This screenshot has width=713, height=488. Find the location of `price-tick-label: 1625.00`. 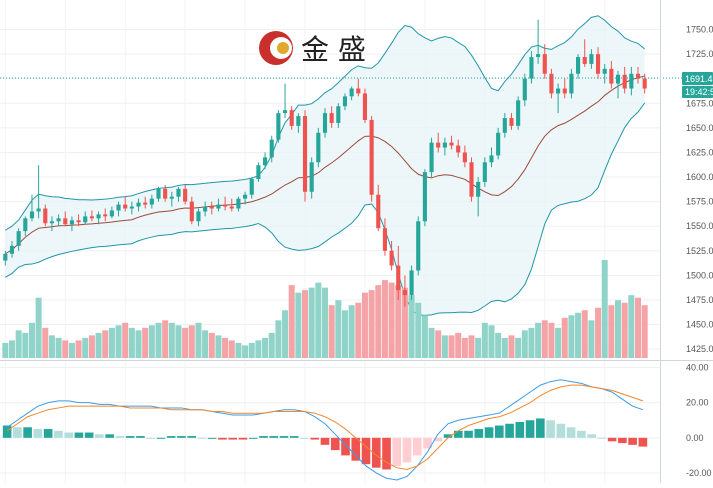

price-tick-label: 1625.00 is located at coordinates (699, 152).